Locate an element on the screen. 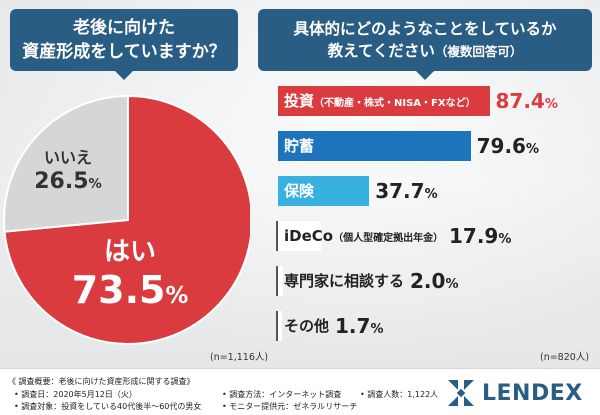 This screenshot has height=415, width=600. bar-label-note: （不動産・株式・NISA・FXなど） is located at coordinates (395, 103).